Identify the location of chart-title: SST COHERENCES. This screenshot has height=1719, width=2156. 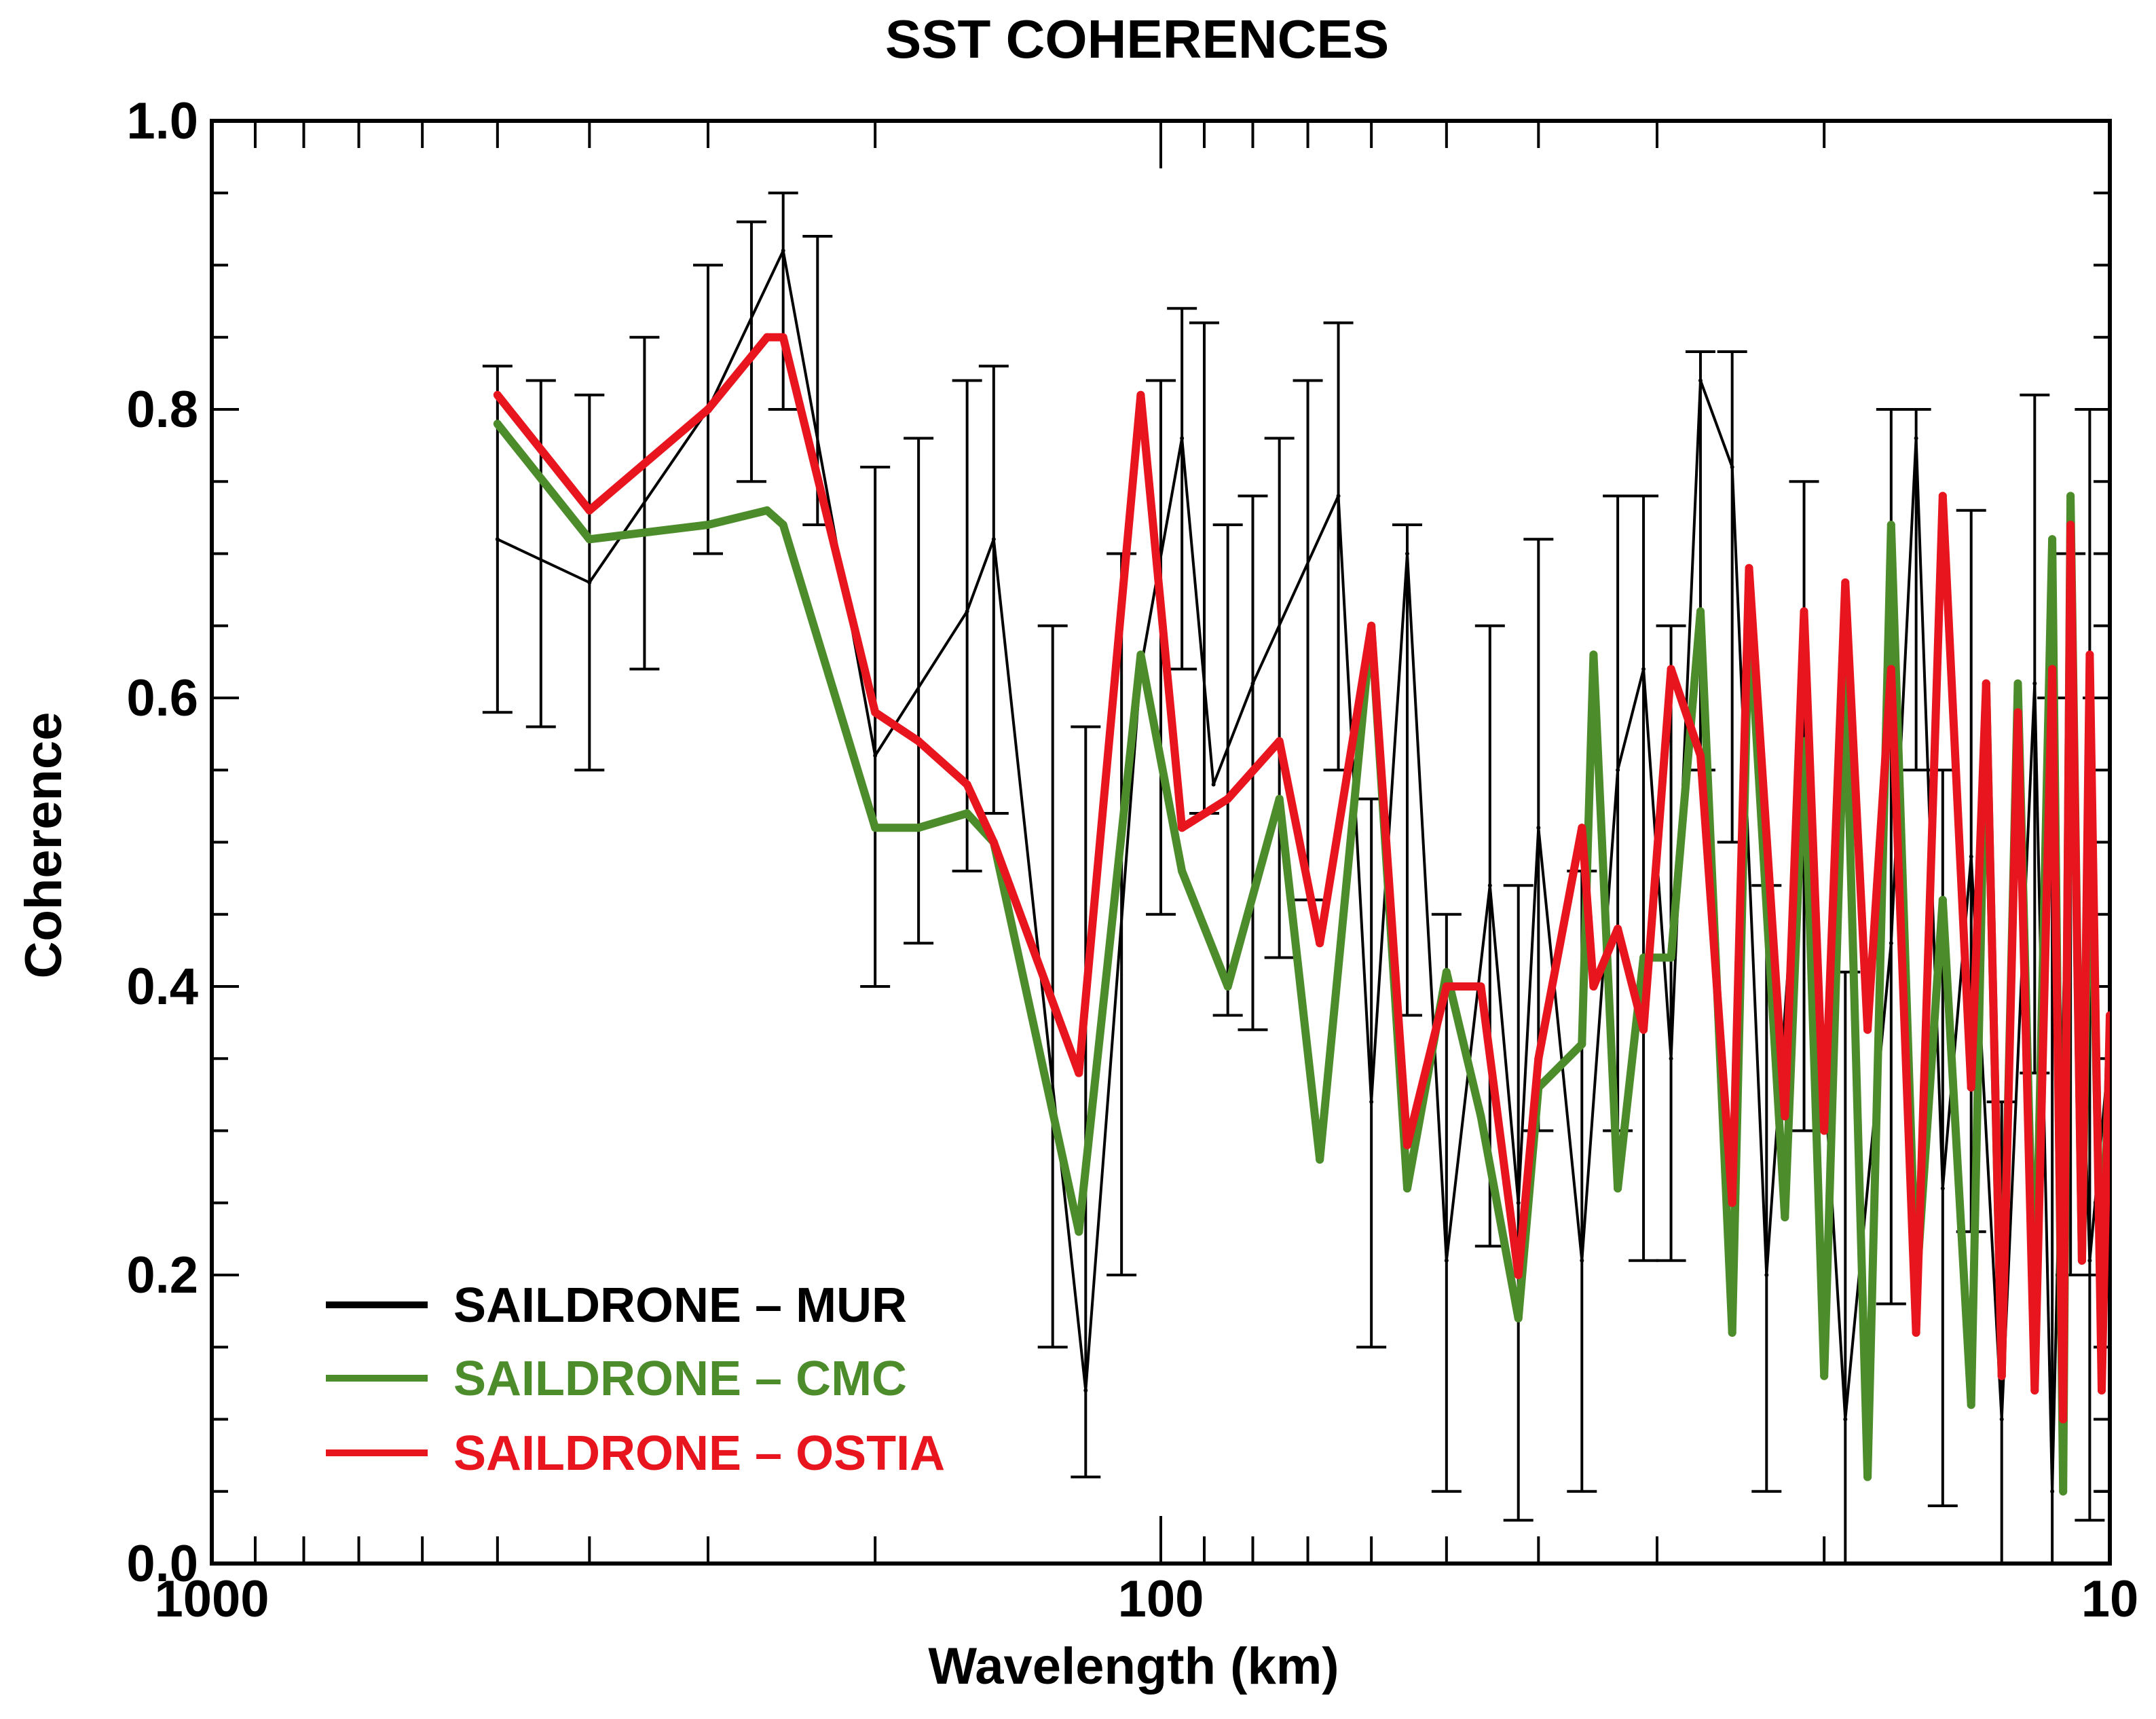
(1137, 39).